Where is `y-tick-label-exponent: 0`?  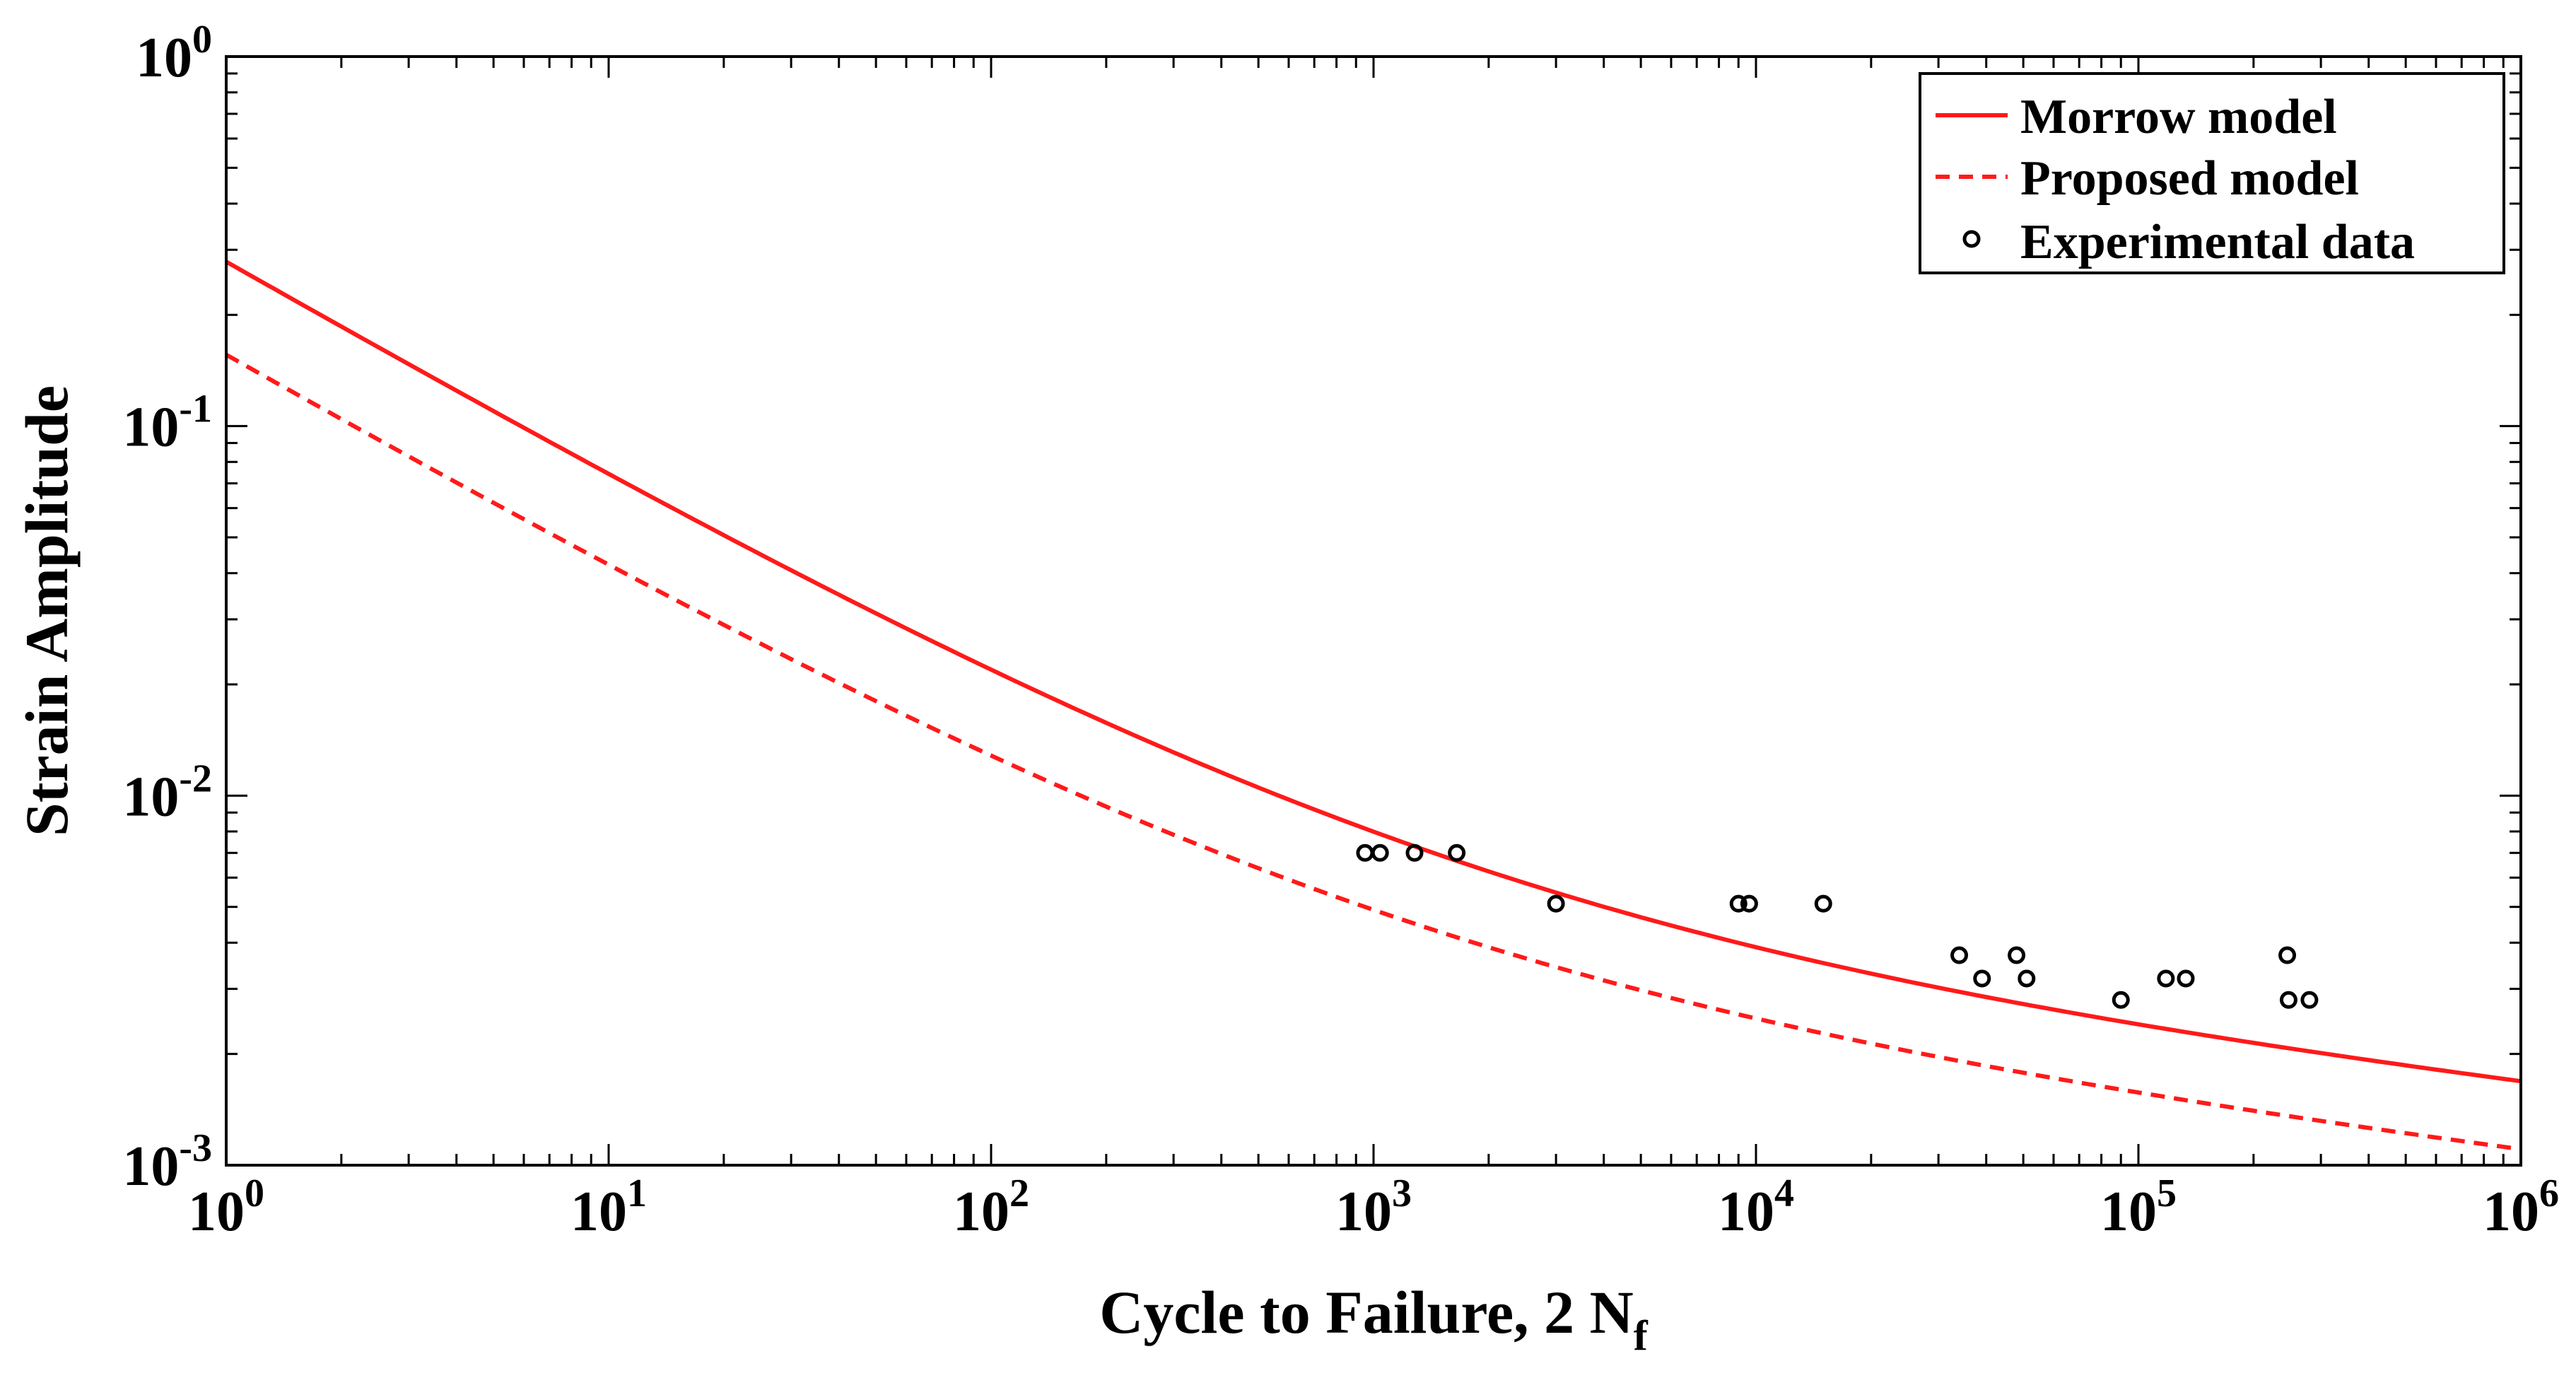 y-tick-label-exponent: 0 is located at coordinates (202, 40).